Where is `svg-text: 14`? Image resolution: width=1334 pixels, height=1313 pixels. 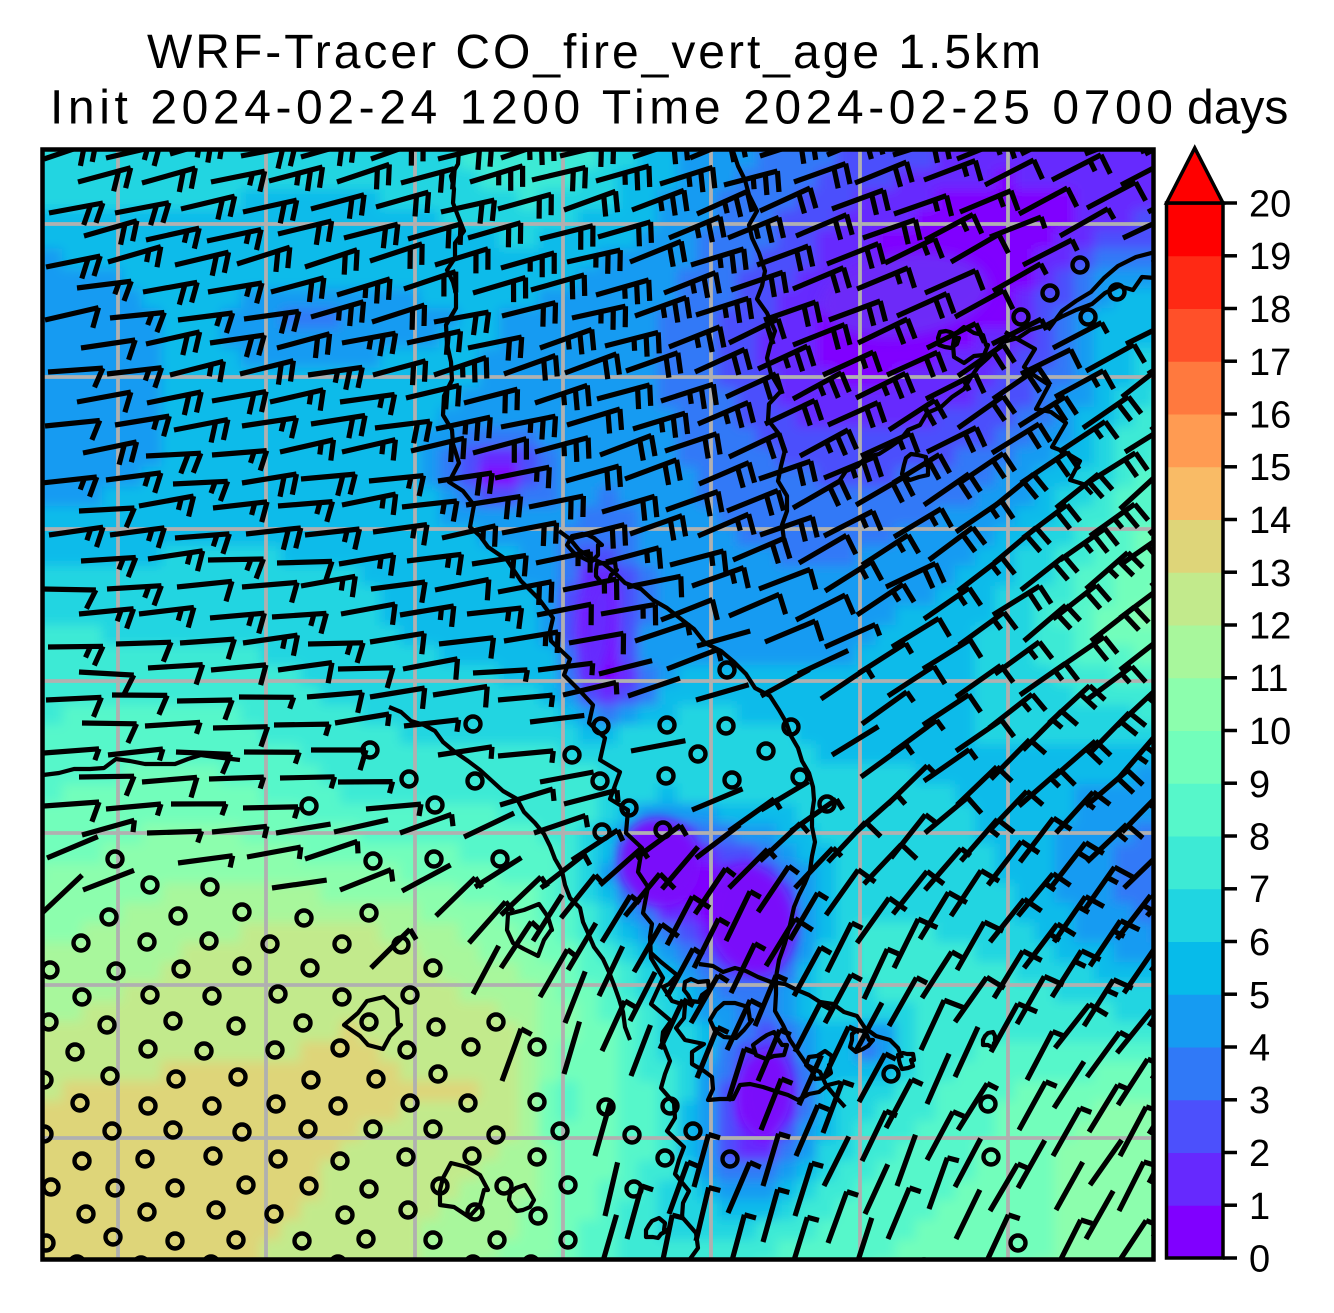
svg-text: 14 is located at coordinates (1270, 521).